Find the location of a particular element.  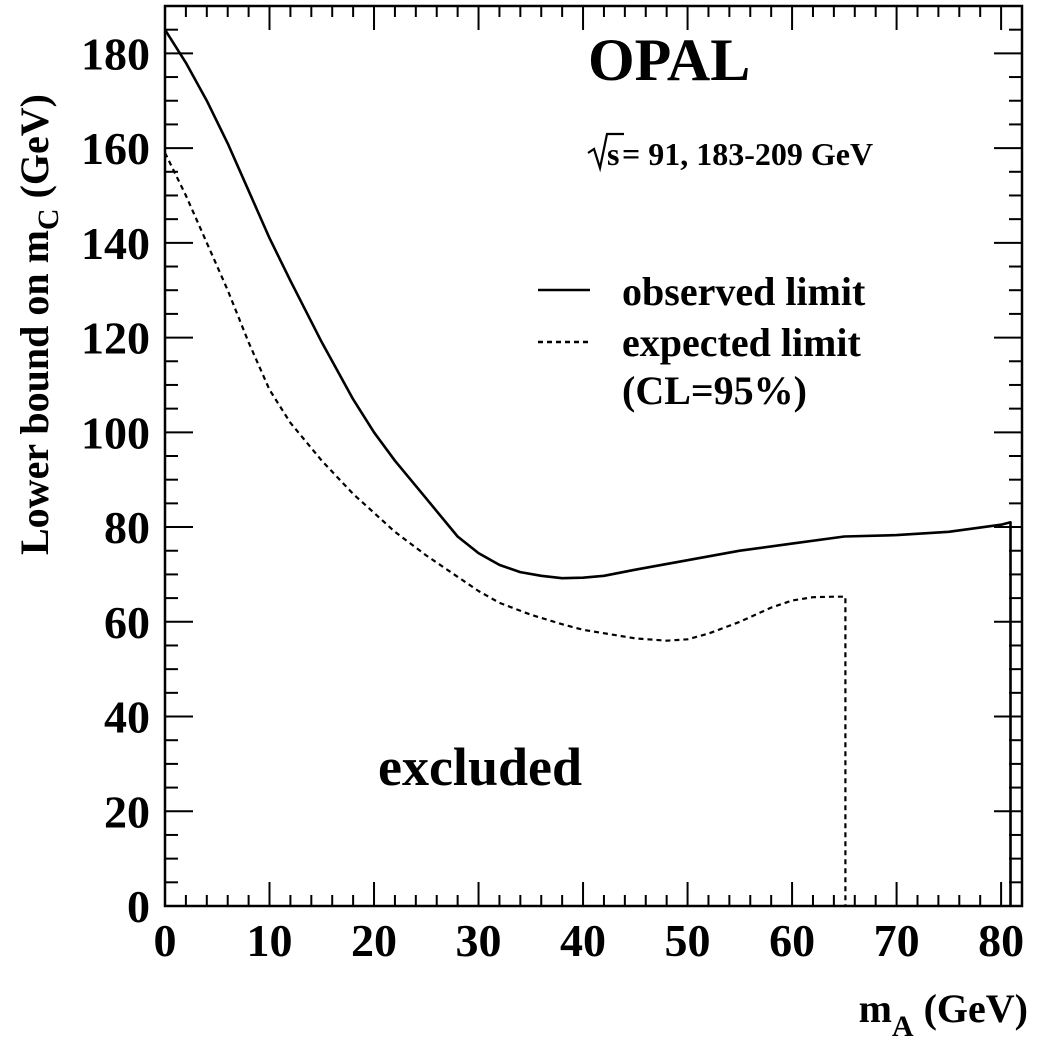

y-tick-label: 160 is located at coordinates (115, 148).